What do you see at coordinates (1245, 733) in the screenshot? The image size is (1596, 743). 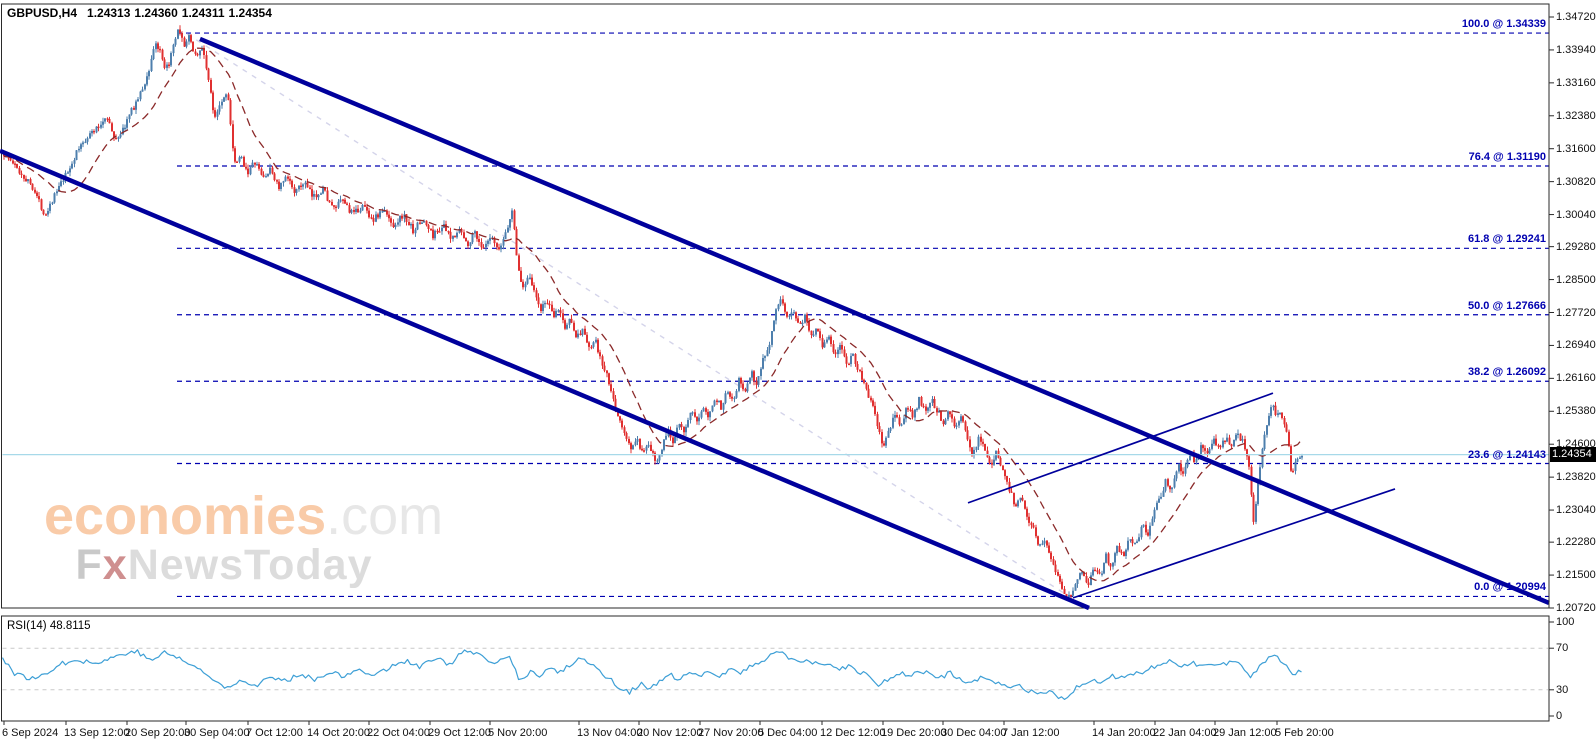 I see `time-axis-label: 29 Jan 12:00` at bounding box center [1245, 733].